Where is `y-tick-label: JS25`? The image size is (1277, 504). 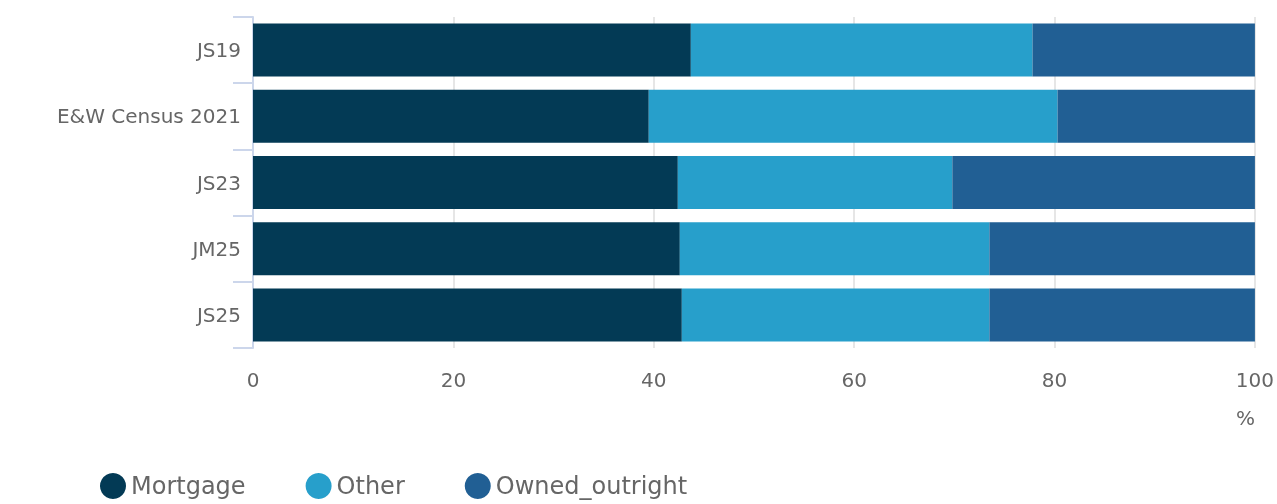 y-tick-label: JS25 is located at coordinates (217, 314).